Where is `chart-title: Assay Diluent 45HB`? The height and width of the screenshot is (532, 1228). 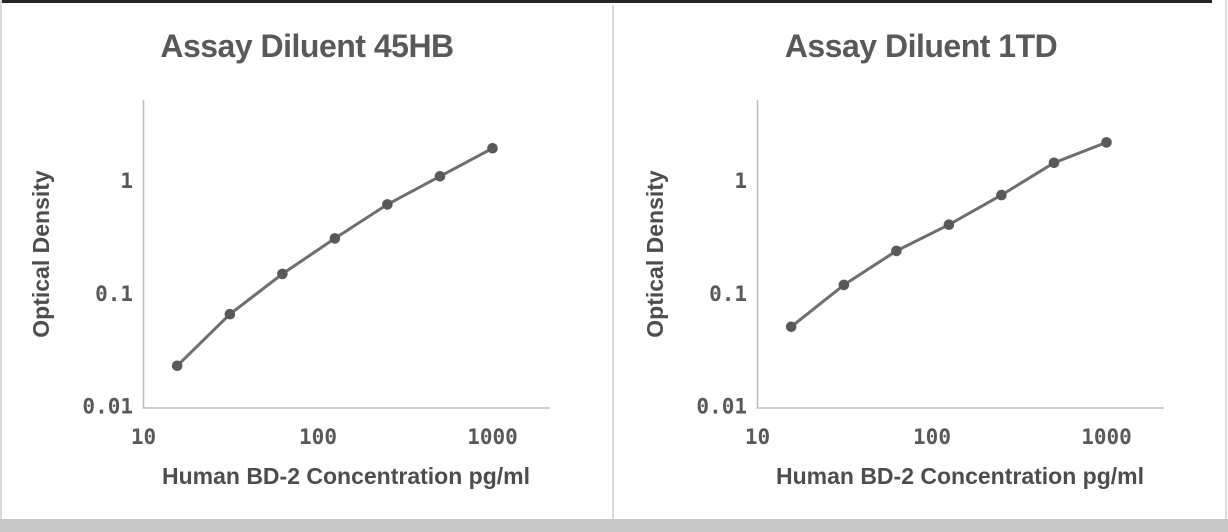 chart-title: Assay Diluent 45HB is located at coordinates (307, 46).